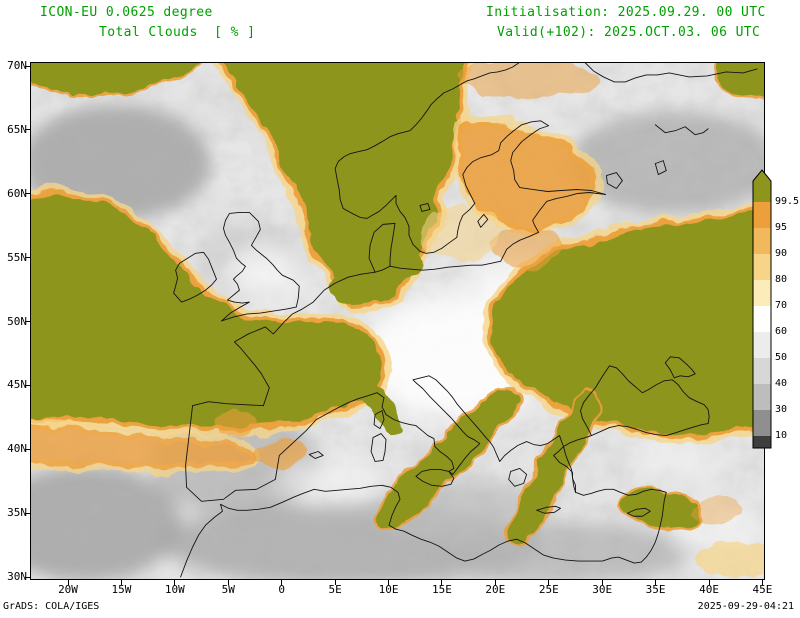 The height and width of the screenshot is (618, 800). I want to click on colorbar-label: 10, so click(781, 435).